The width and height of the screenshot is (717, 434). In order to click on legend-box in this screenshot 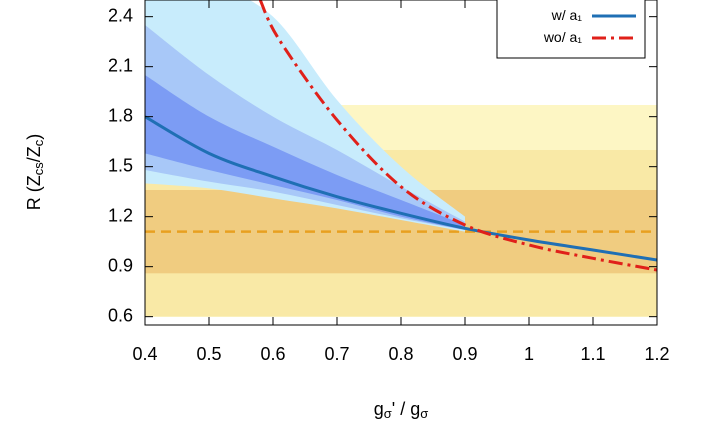, I will do `click(571, 29)`.